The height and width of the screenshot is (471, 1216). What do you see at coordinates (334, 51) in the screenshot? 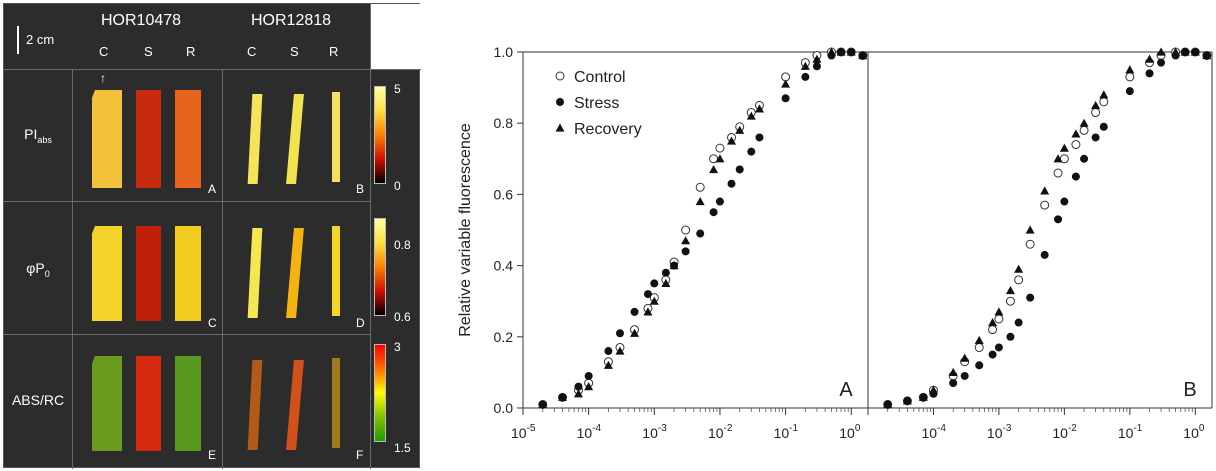
I see `condition-label-r2: R` at bounding box center [334, 51].